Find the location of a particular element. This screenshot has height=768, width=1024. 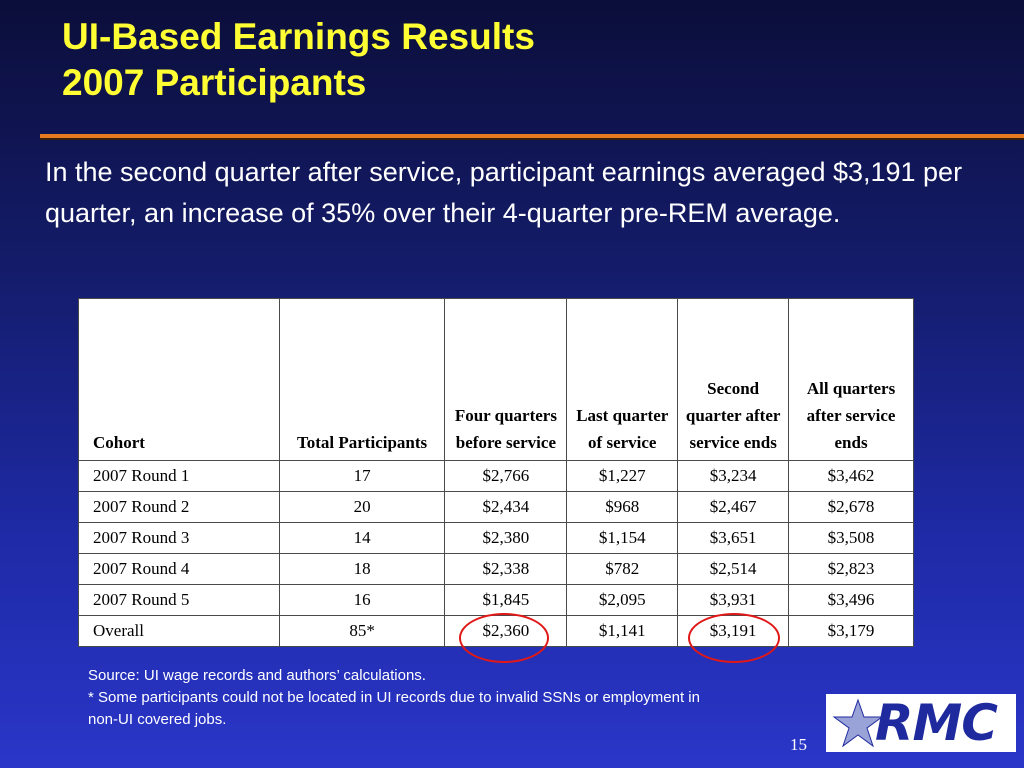

cell-four-before: $2,434 is located at coordinates (506, 507).